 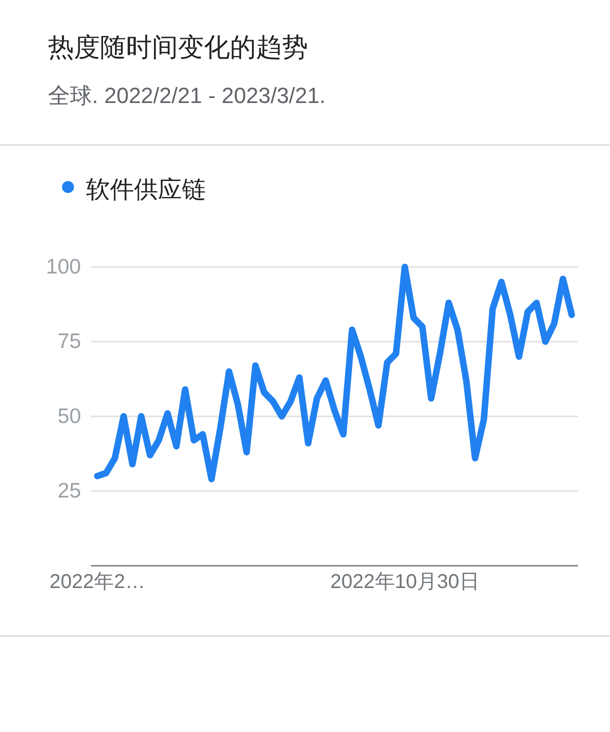 What do you see at coordinates (405, 582) in the screenshot?
I see `x-tick-label: 2022年10月30日` at bounding box center [405, 582].